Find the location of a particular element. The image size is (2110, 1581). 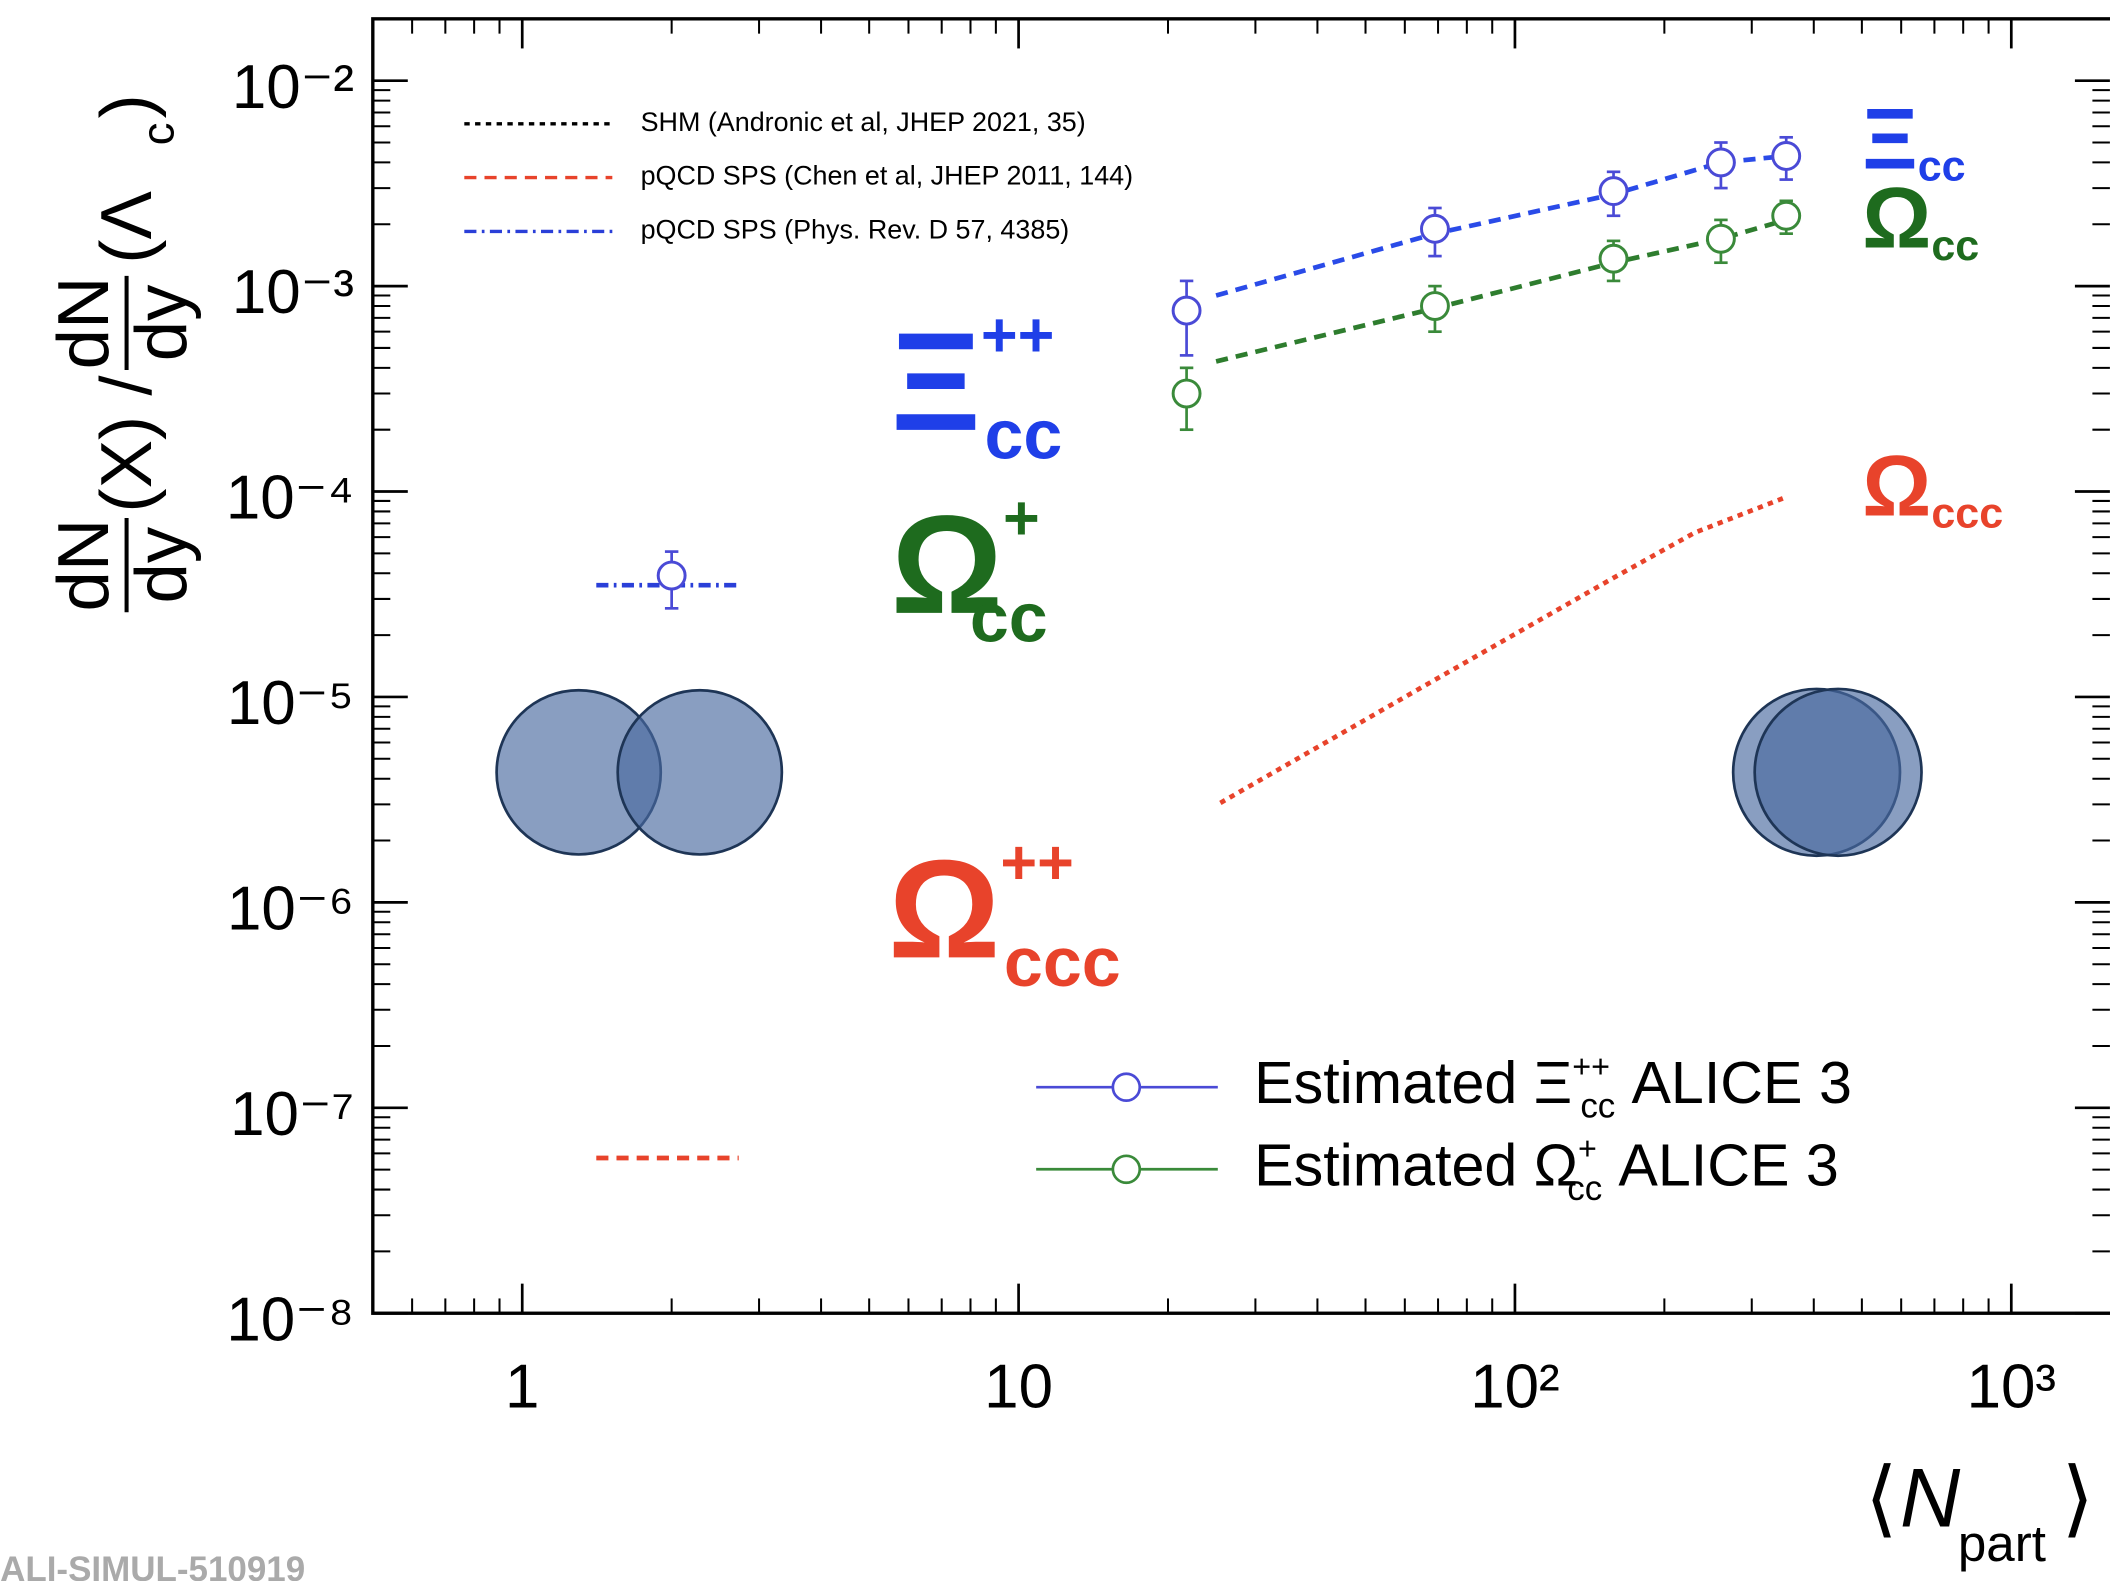

annotation: Ξcc is located at coordinates (1913, 141).